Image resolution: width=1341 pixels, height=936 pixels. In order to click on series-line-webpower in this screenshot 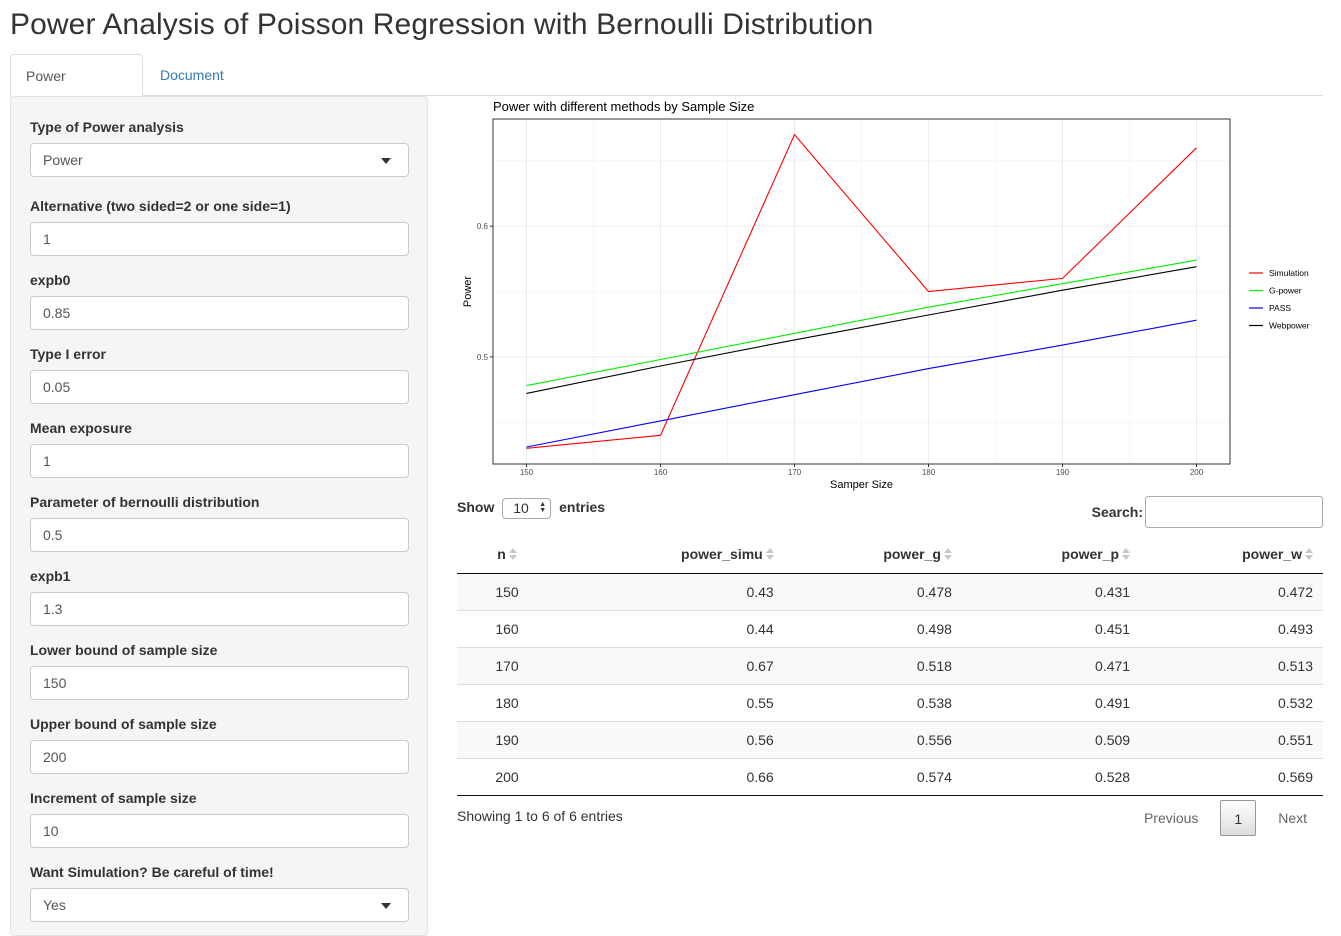, I will do `click(861, 330)`.